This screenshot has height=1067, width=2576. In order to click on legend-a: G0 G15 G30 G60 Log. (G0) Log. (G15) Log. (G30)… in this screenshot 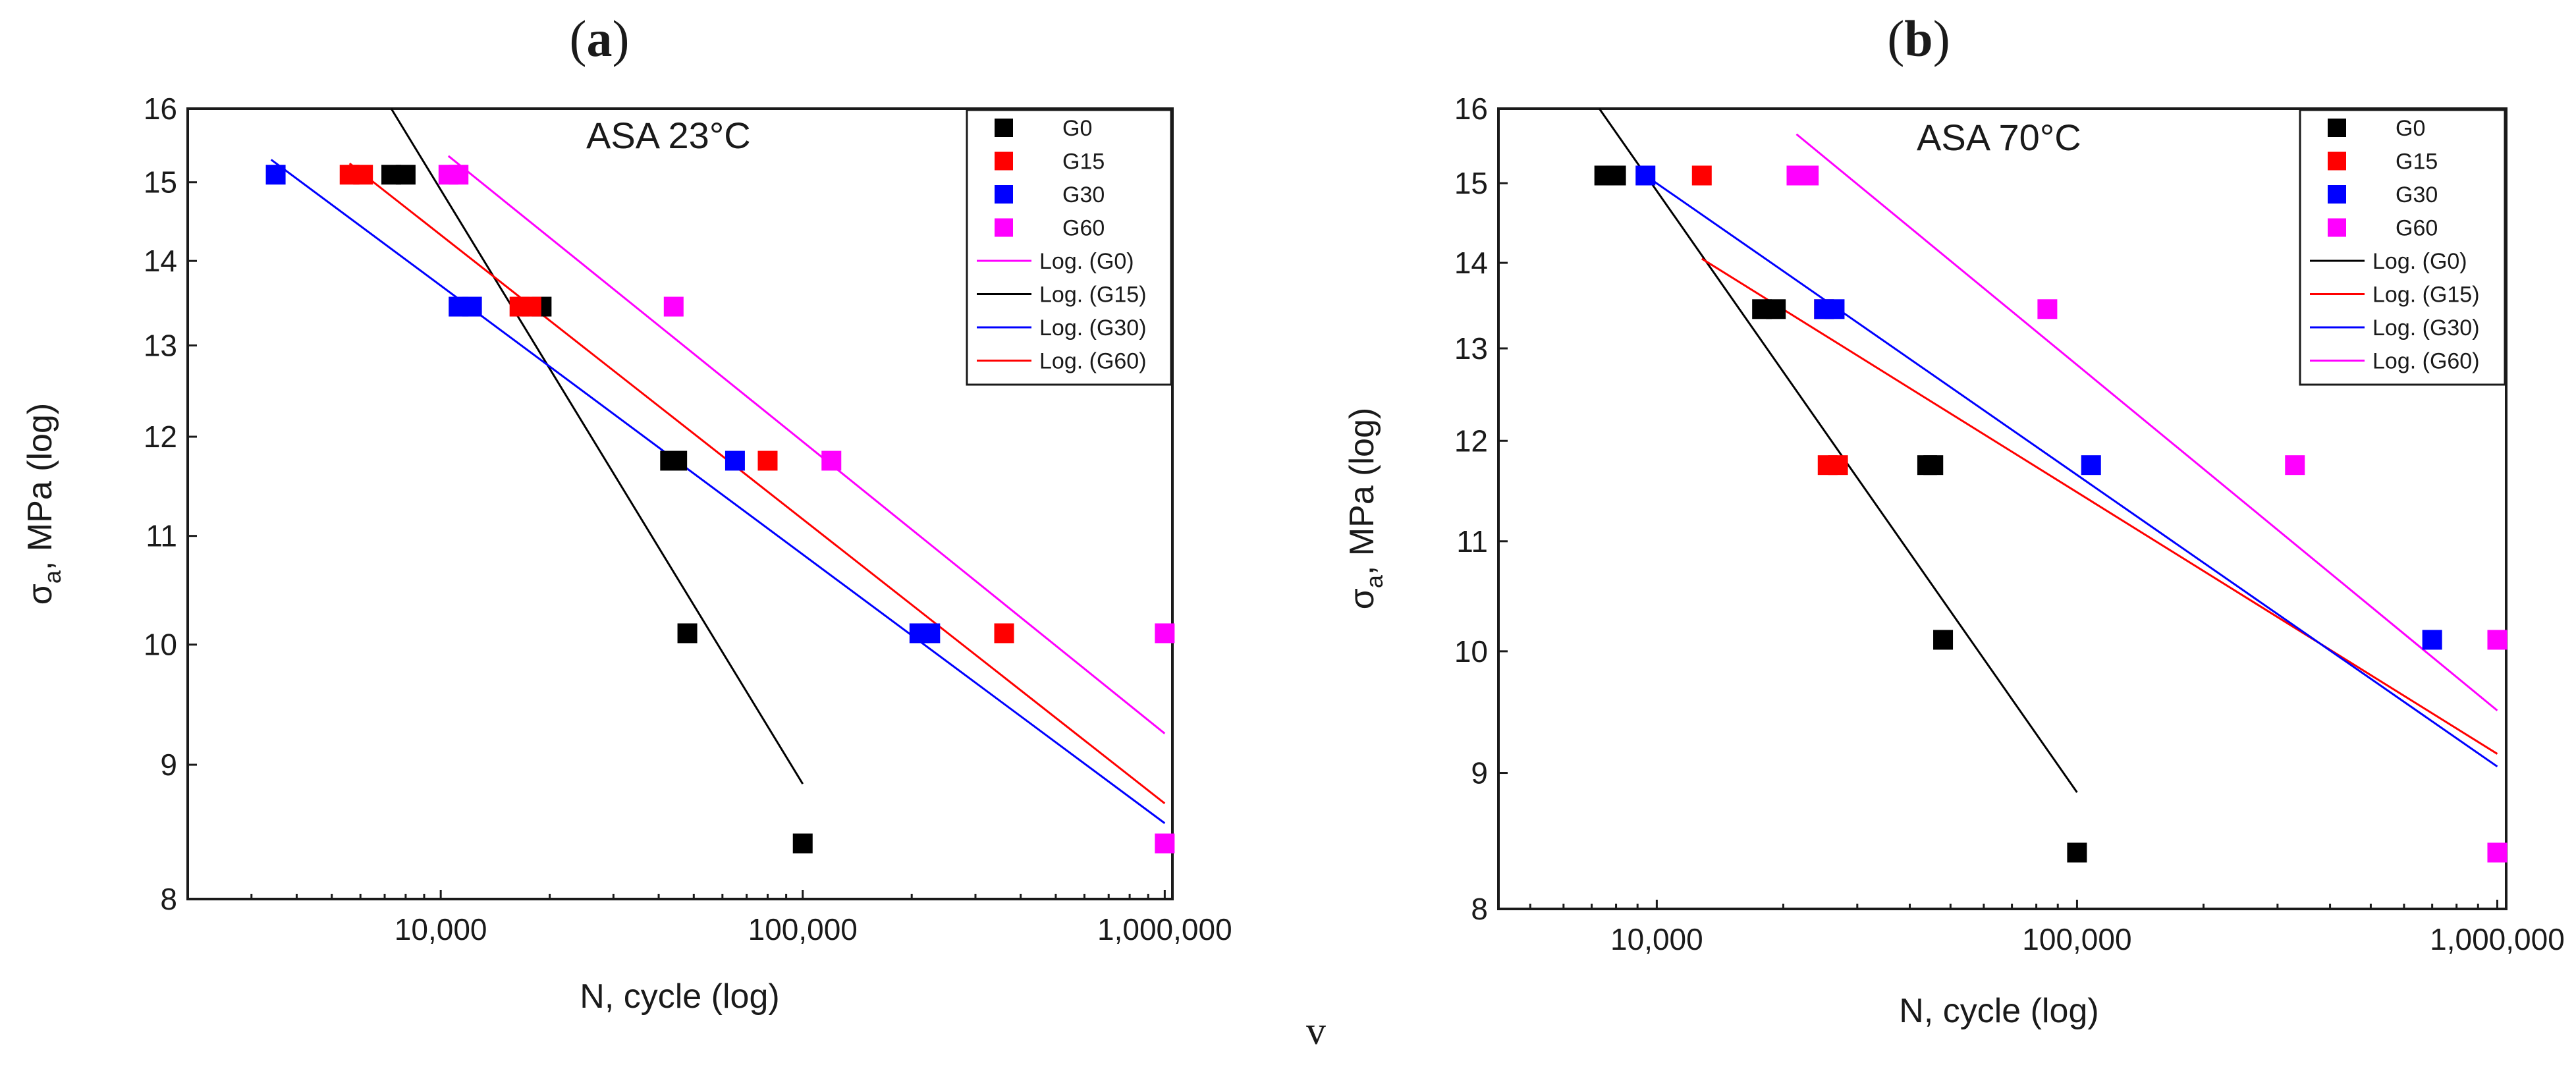, I will do `click(1069, 247)`.